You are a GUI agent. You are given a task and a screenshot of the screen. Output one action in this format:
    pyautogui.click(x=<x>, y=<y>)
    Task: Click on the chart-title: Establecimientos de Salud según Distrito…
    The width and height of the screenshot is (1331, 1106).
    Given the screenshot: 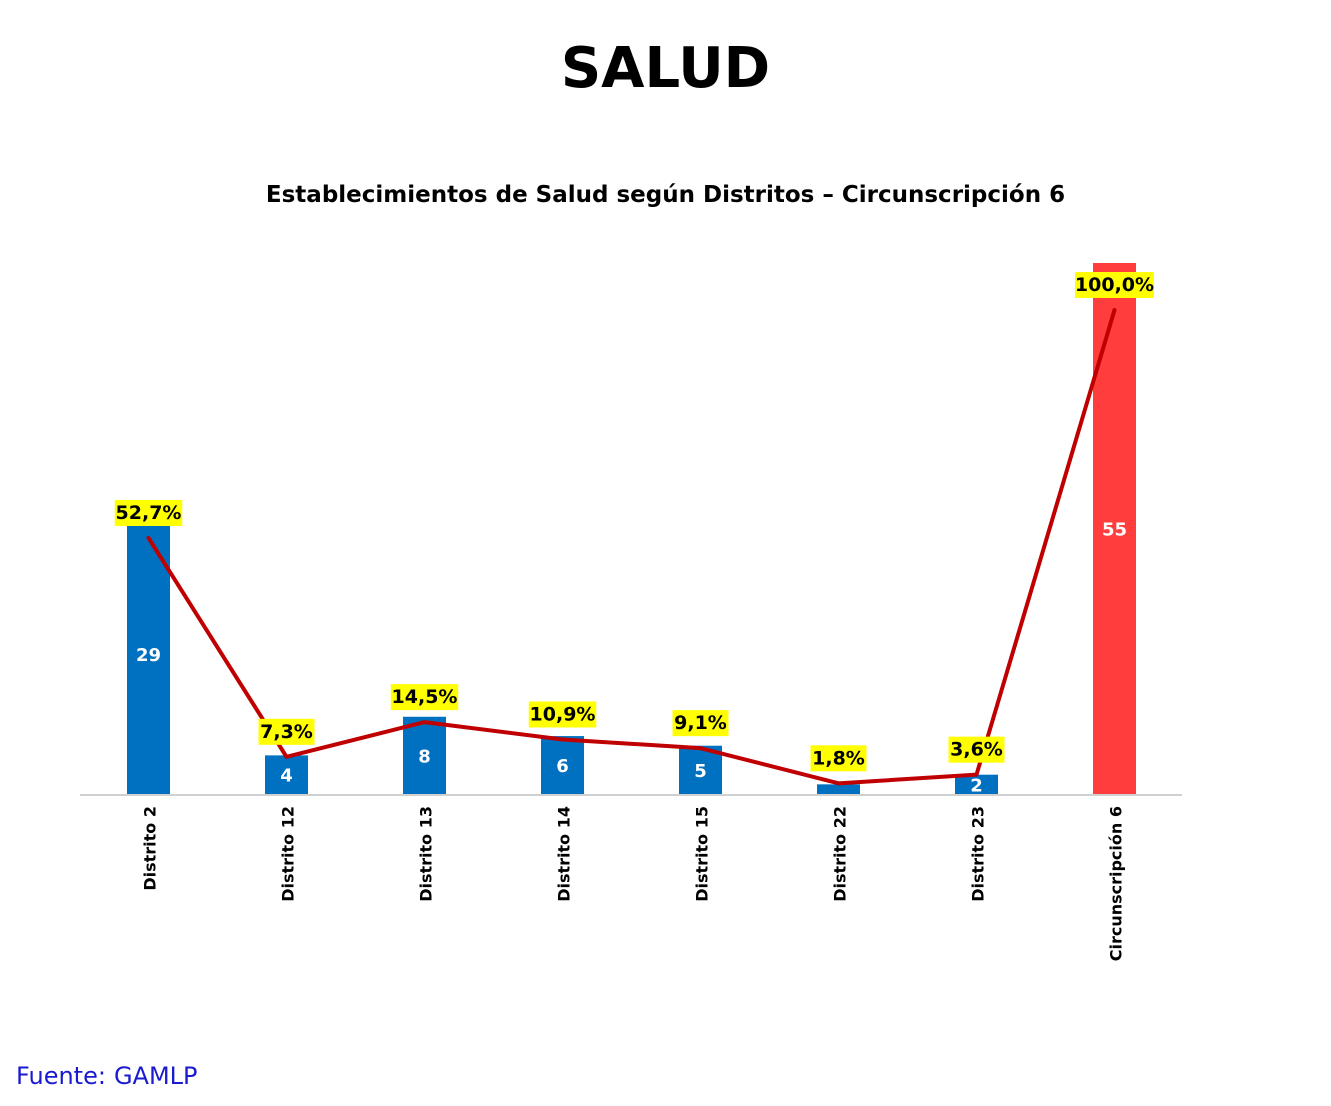 What is the action you would take?
    pyautogui.click(x=665, y=195)
    